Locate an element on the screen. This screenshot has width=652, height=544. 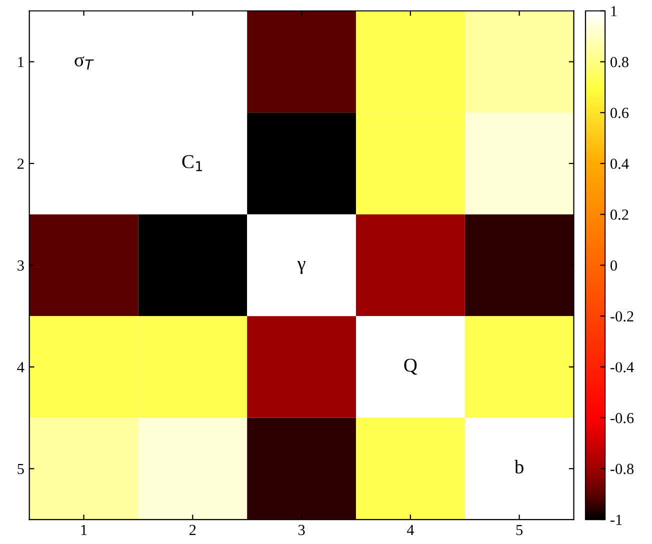
data-label: b is located at coordinates (519, 467).